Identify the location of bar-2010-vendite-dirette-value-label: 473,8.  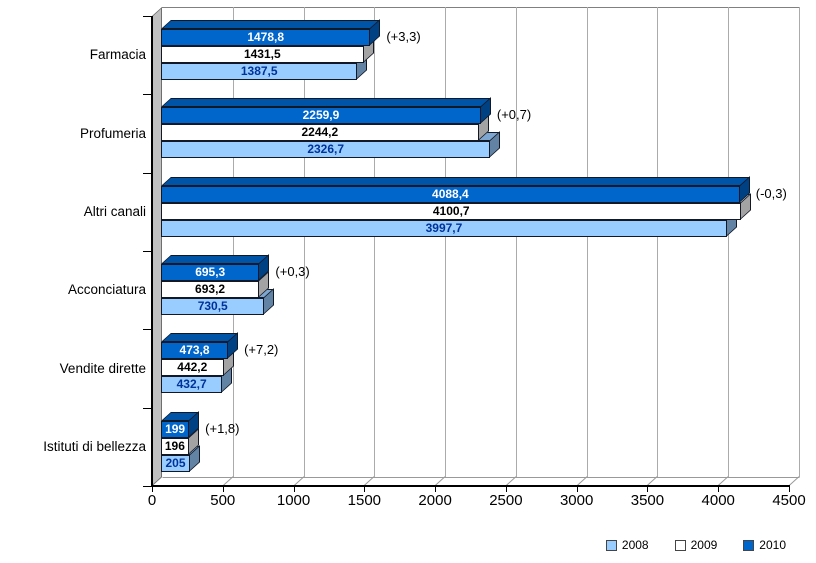
(194, 350).